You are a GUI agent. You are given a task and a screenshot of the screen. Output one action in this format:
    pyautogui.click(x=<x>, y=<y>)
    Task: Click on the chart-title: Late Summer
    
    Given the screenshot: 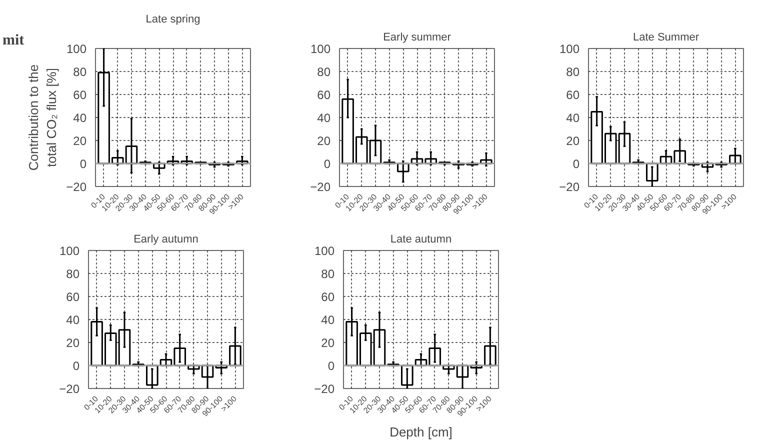 What is the action you would take?
    pyautogui.click(x=666, y=38)
    